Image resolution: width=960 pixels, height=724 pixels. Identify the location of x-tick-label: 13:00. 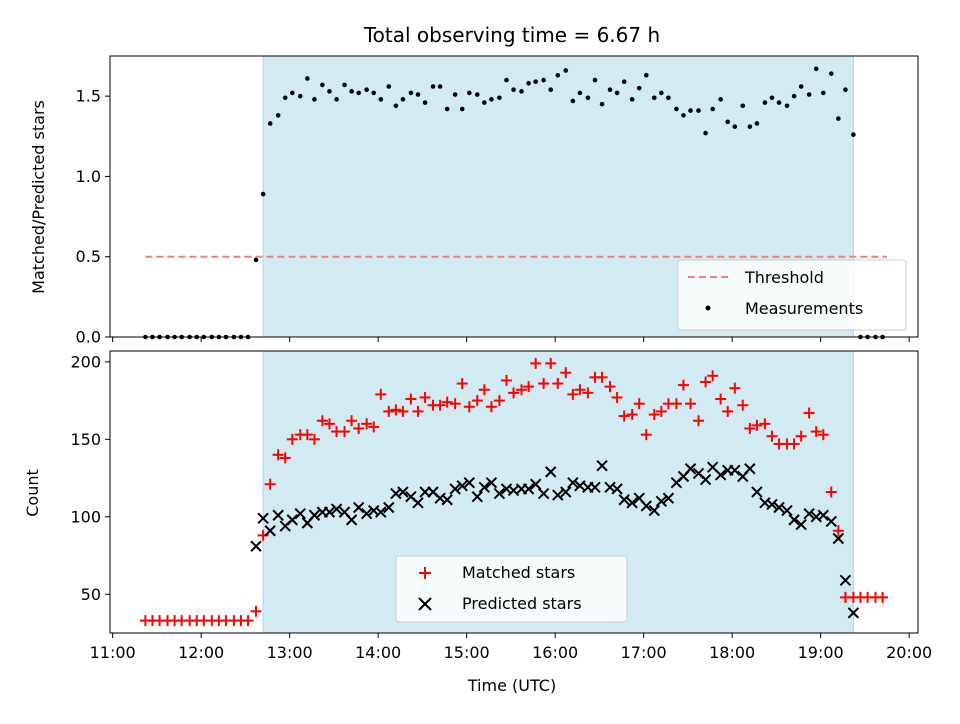
(290, 652).